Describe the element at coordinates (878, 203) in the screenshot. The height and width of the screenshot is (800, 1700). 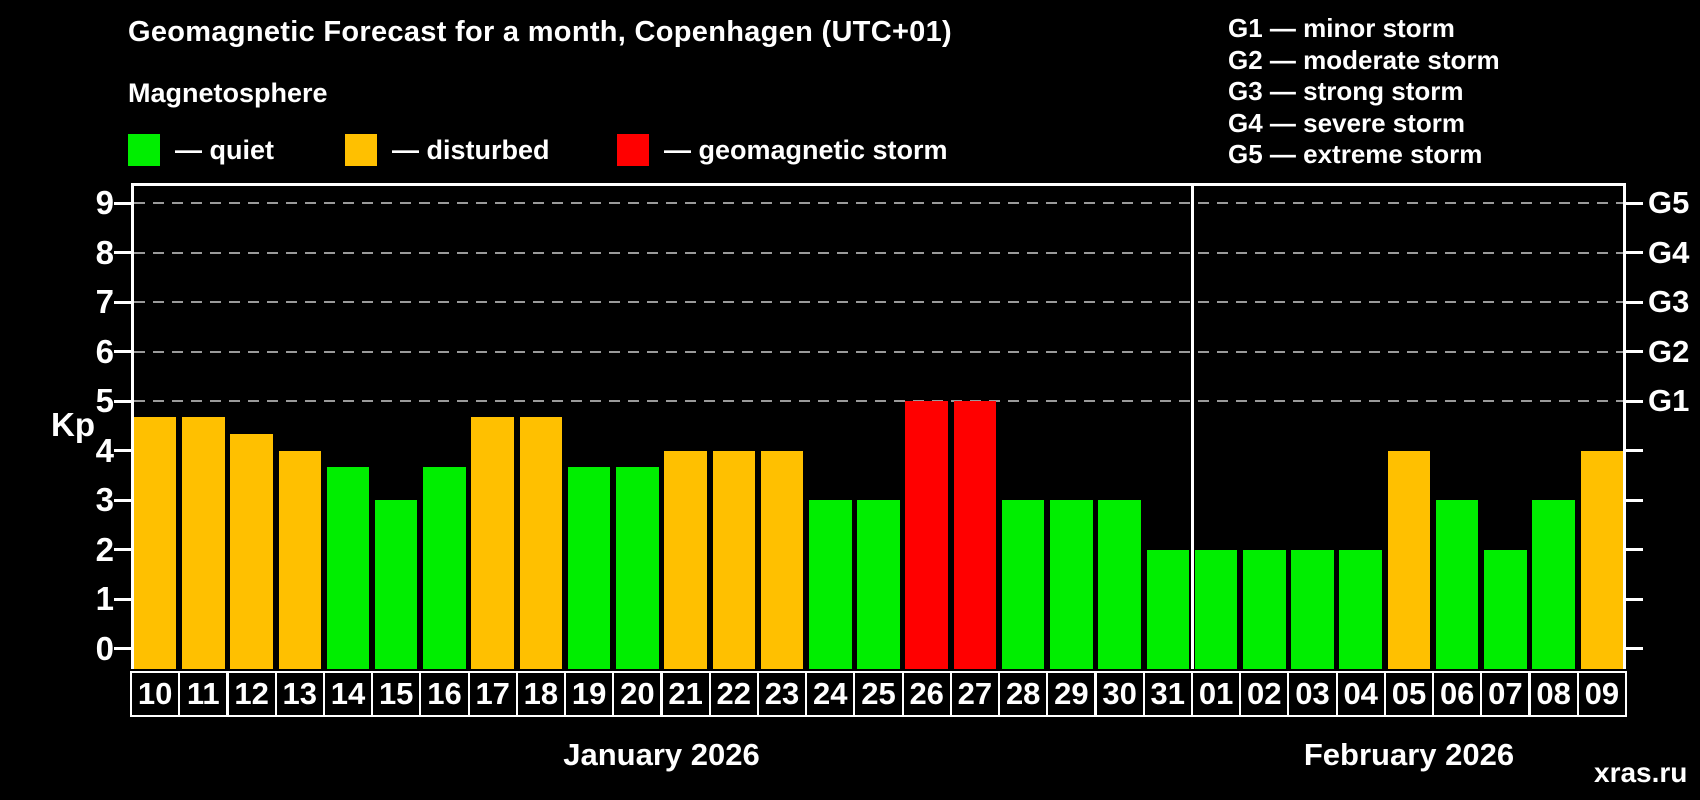
I see `gridline-kp9` at that location.